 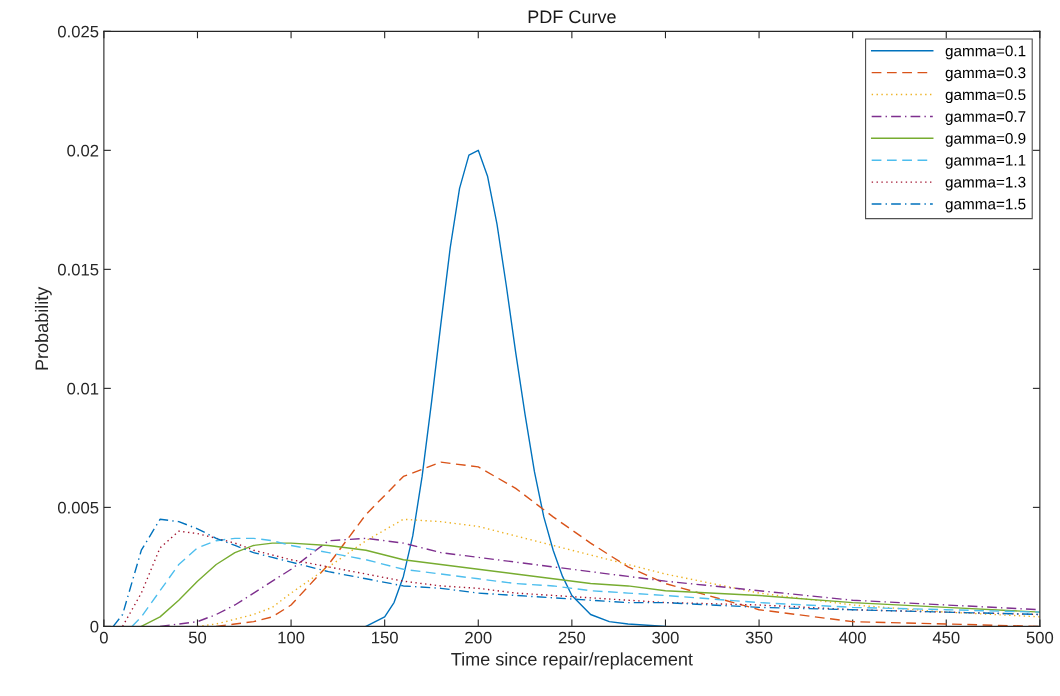 What do you see at coordinates (478, 637) in the screenshot?
I see `x-tick-label: 200` at bounding box center [478, 637].